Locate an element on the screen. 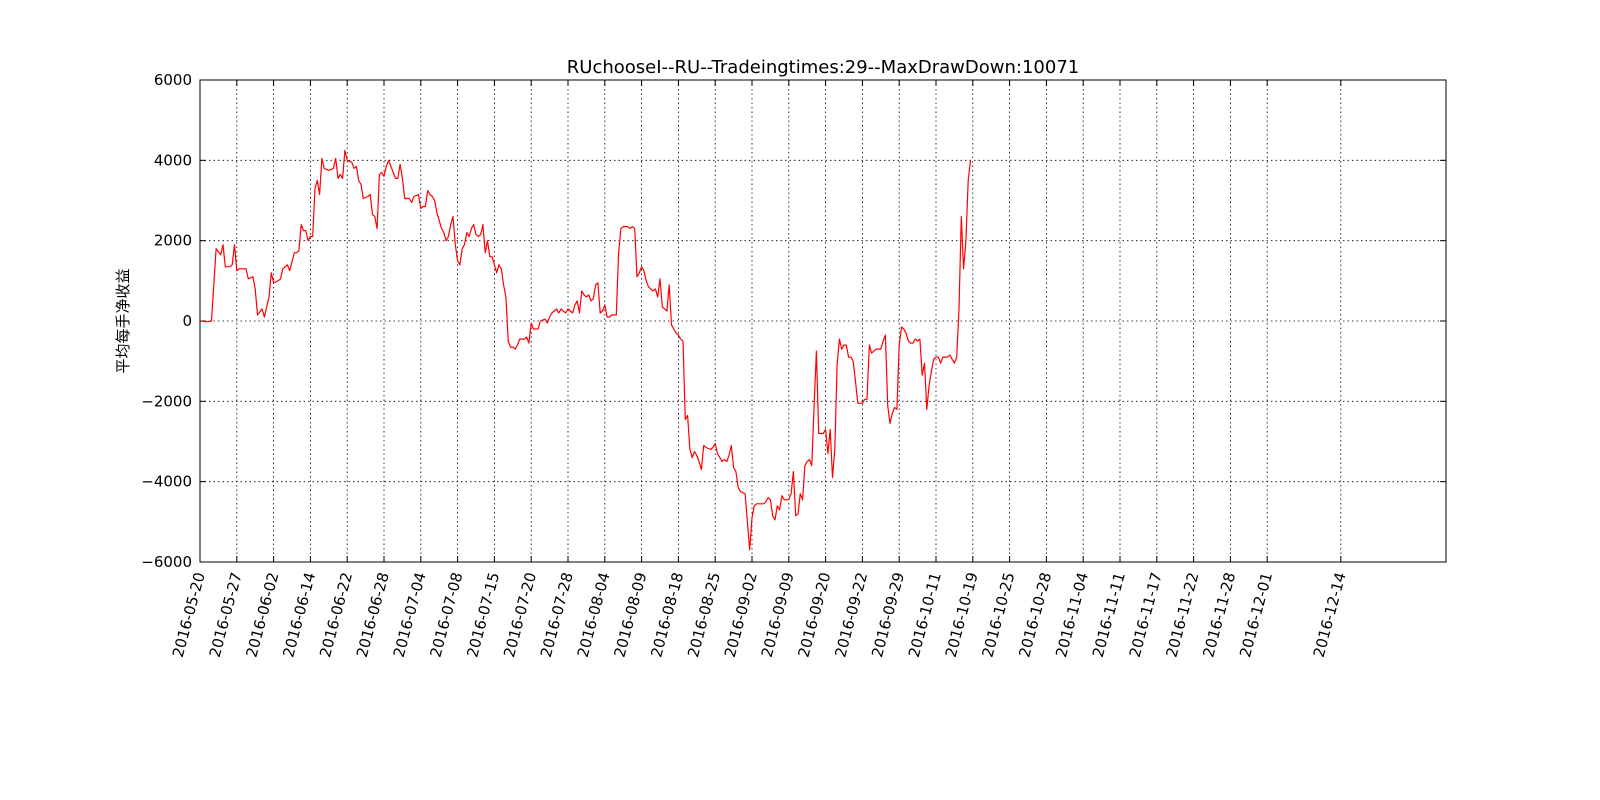  x-tick-label: 2016-11-11 is located at coordinates (1109, 614).